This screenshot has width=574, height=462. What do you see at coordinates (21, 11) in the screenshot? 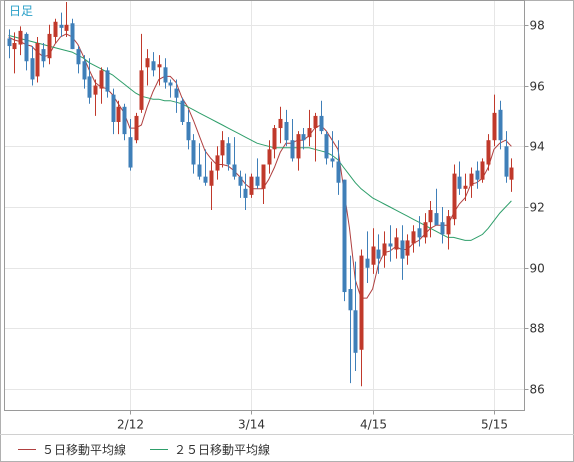
I see `period-label: 日足` at bounding box center [21, 11].